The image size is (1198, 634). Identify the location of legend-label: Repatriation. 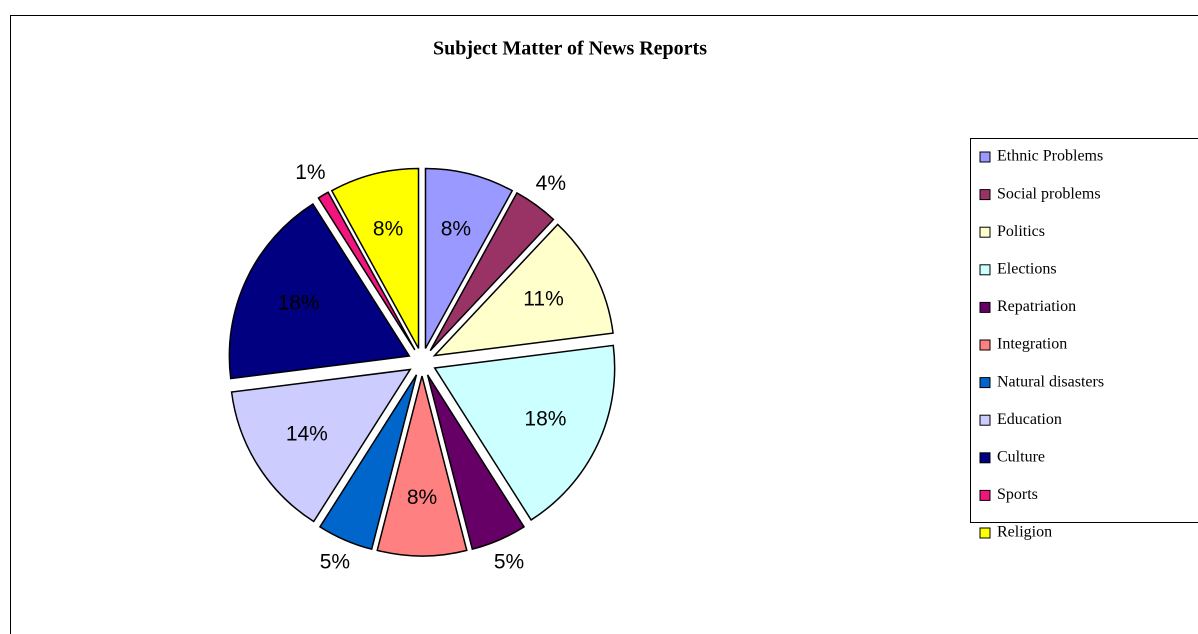
(1036, 306).